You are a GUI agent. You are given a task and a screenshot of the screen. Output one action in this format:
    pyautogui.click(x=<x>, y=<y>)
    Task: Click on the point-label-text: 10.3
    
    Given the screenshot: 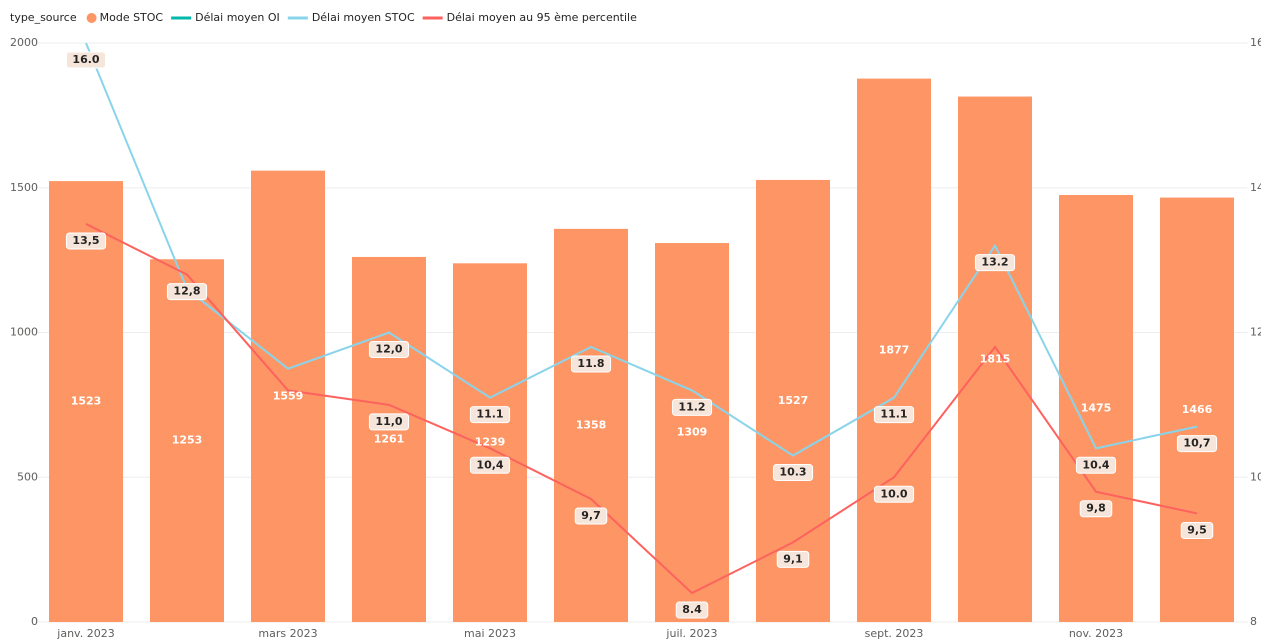 What is the action you would take?
    pyautogui.click(x=792, y=472)
    